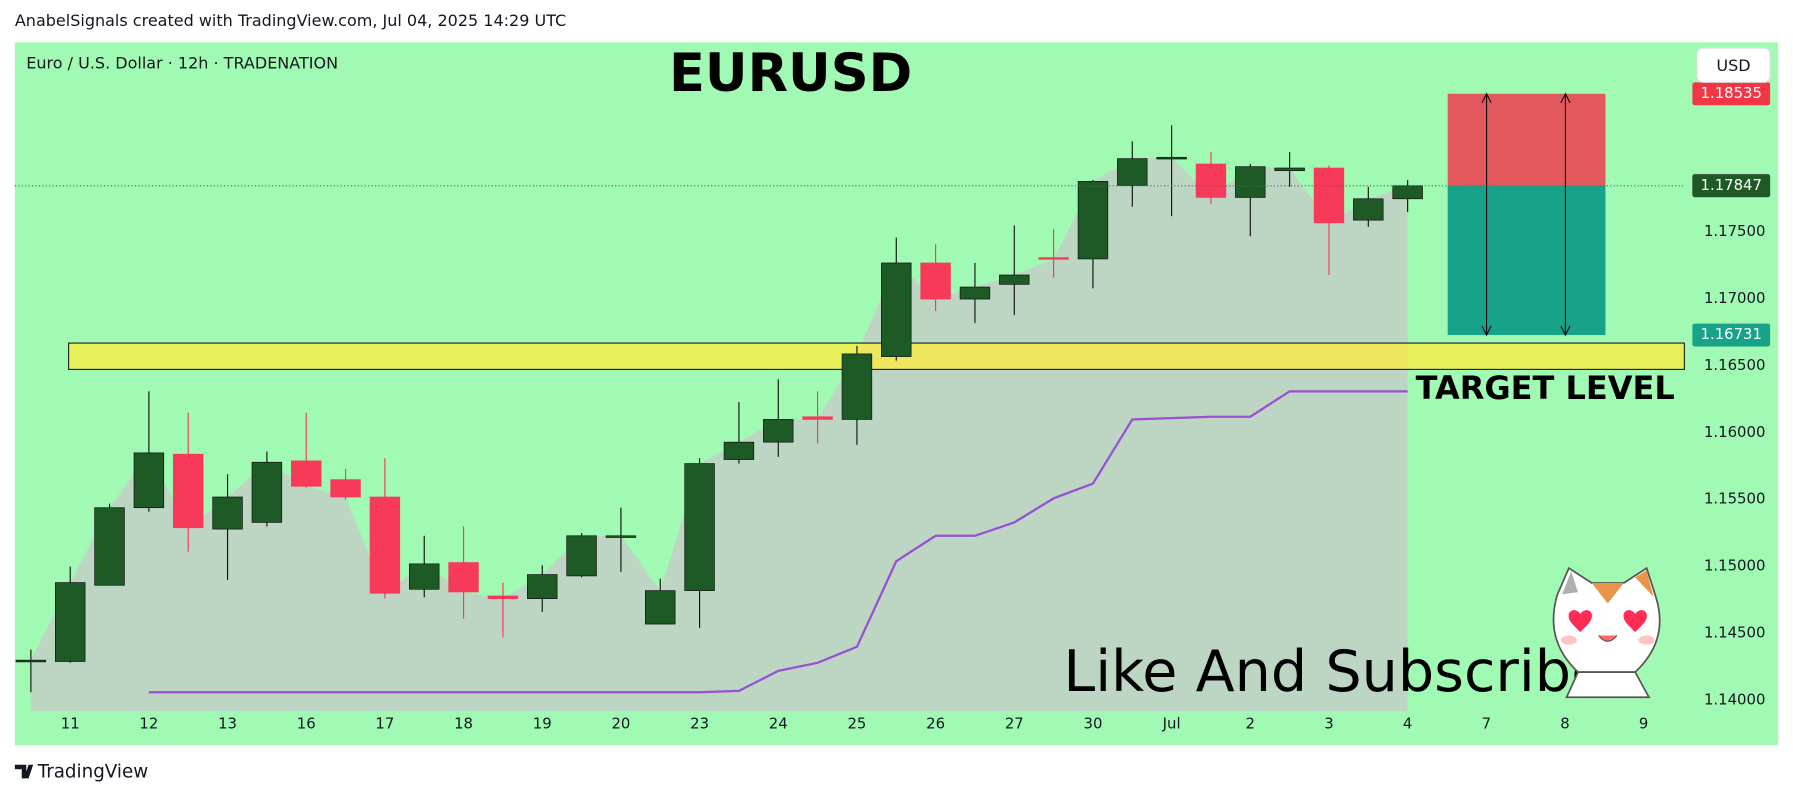 The width and height of the screenshot is (1793, 799). Describe the element at coordinates (1545, 388) in the screenshot. I see `zone-label: TARGET LEVEL` at that location.